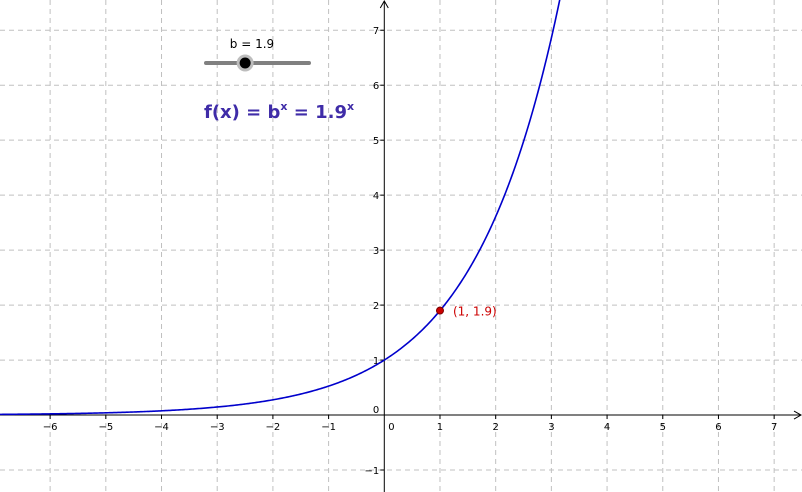 This screenshot has width=802, height=492. What do you see at coordinates (607, 427) in the screenshot?
I see `x-tick-label: 4` at bounding box center [607, 427].